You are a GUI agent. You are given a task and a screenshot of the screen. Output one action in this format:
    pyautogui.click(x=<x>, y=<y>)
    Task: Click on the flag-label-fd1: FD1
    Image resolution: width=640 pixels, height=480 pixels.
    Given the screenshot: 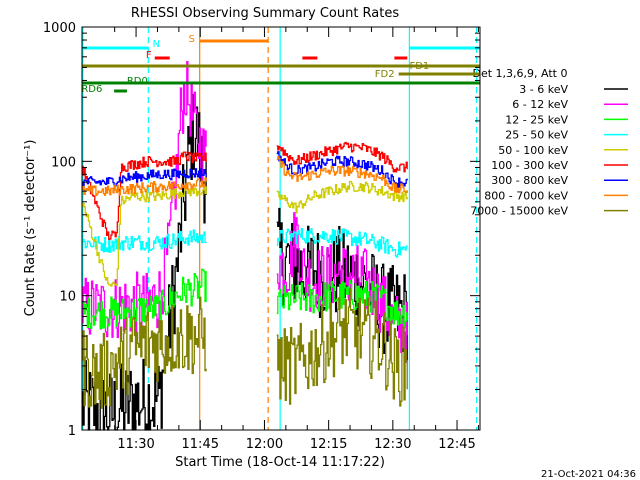 What is the action you would take?
    pyautogui.click(x=419, y=66)
    